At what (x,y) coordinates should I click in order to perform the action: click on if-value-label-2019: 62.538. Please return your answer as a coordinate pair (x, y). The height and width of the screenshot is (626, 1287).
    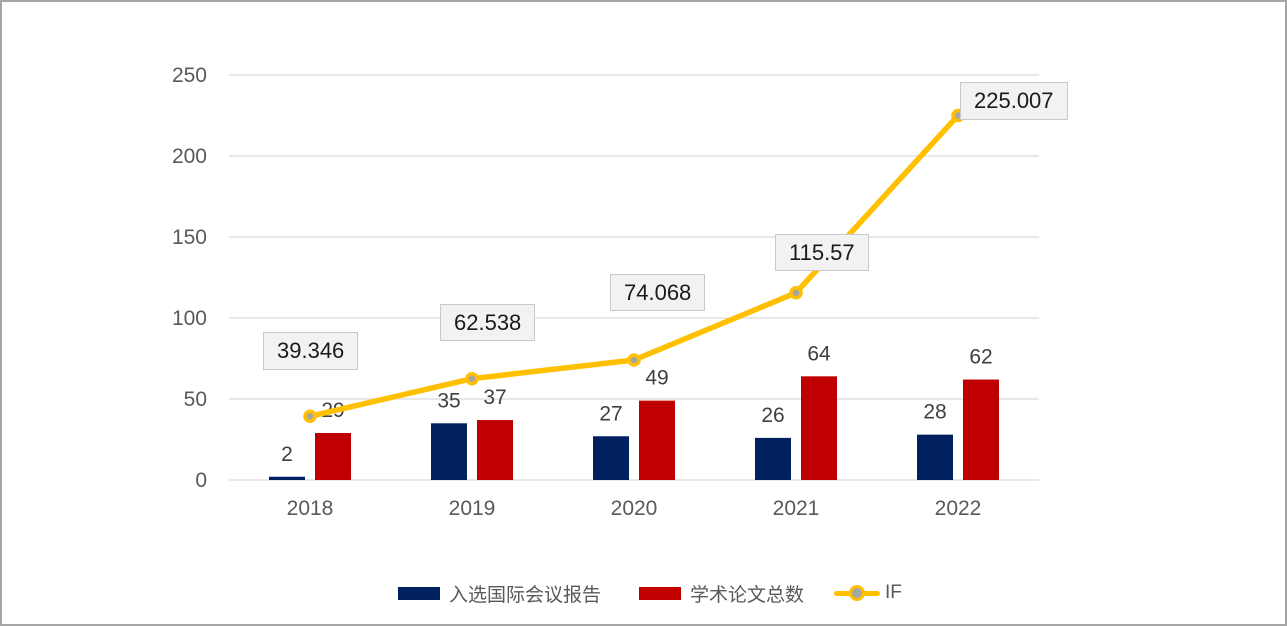
    Looking at the image, I should click on (488, 322).